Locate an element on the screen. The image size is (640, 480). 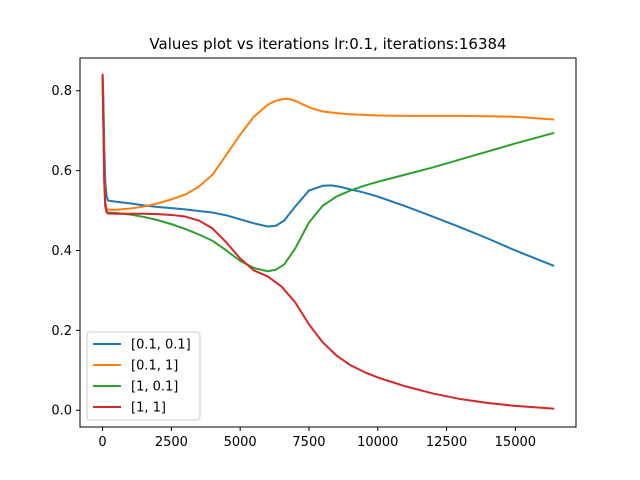
x-tick-label: 15000 is located at coordinates (515, 442).